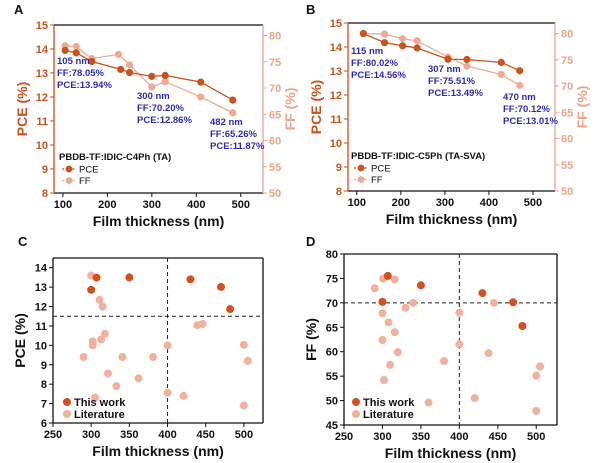 The width and height of the screenshot is (600, 463). What do you see at coordinates (53, 435) in the screenshot?
I see `x-tick-label: 250` at bounding box center [53, 435].